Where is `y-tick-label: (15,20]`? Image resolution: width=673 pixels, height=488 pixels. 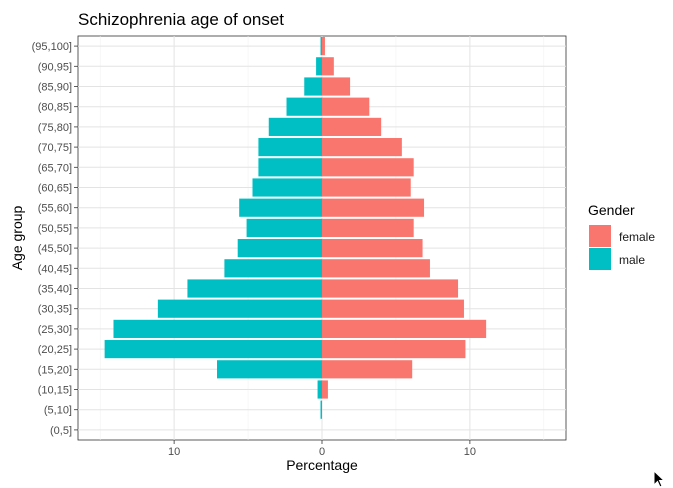 y-tick-label: (15,20] is located at coordinates (55, 370).